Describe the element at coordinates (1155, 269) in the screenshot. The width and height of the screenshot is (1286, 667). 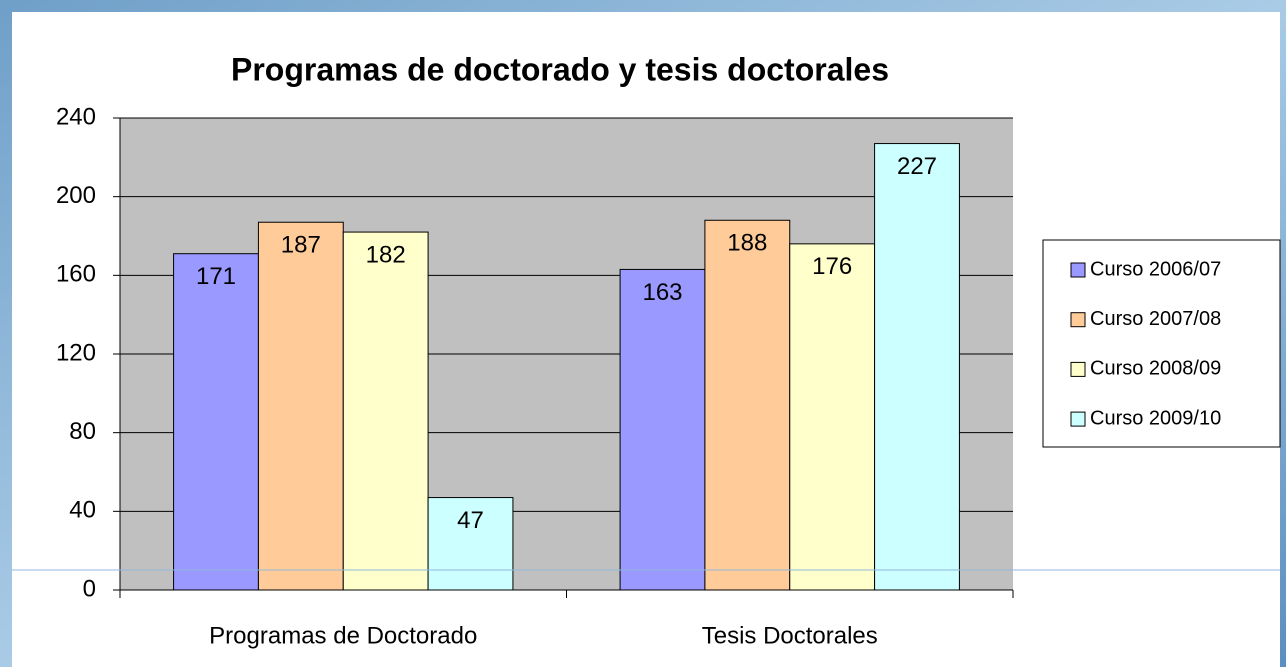
I see `legend-label: Curso 2006/07` at that location.